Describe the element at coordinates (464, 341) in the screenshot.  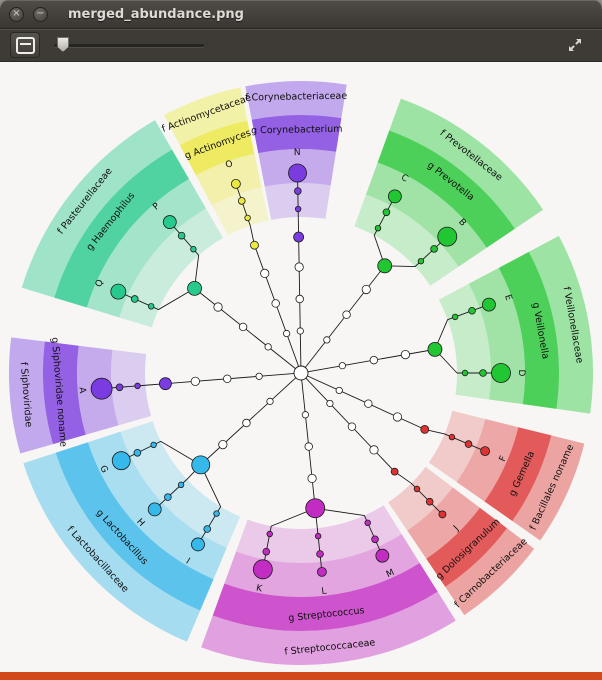
I see `band-t2-veillonellaceae` at that location.